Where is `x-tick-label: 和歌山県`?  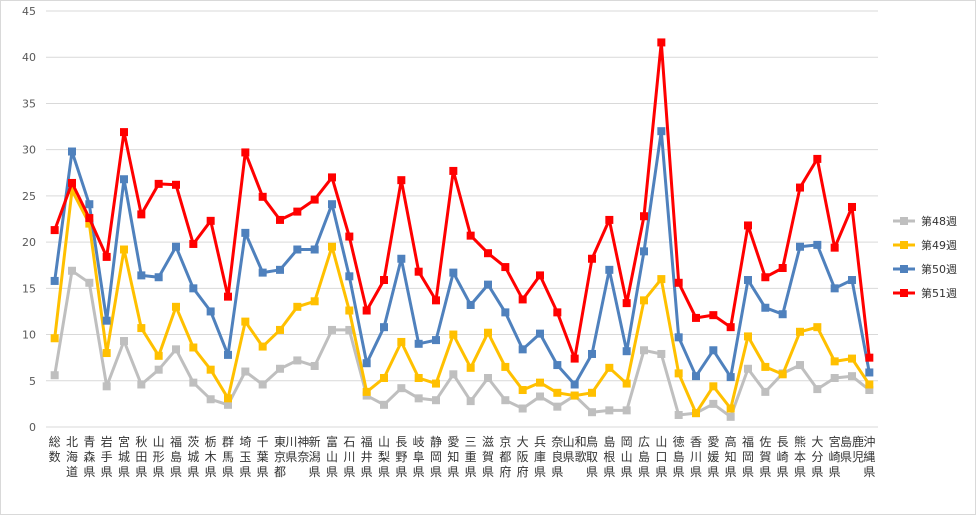
x-tick-label: 和歌山県 is located at coordinates (575, 449).